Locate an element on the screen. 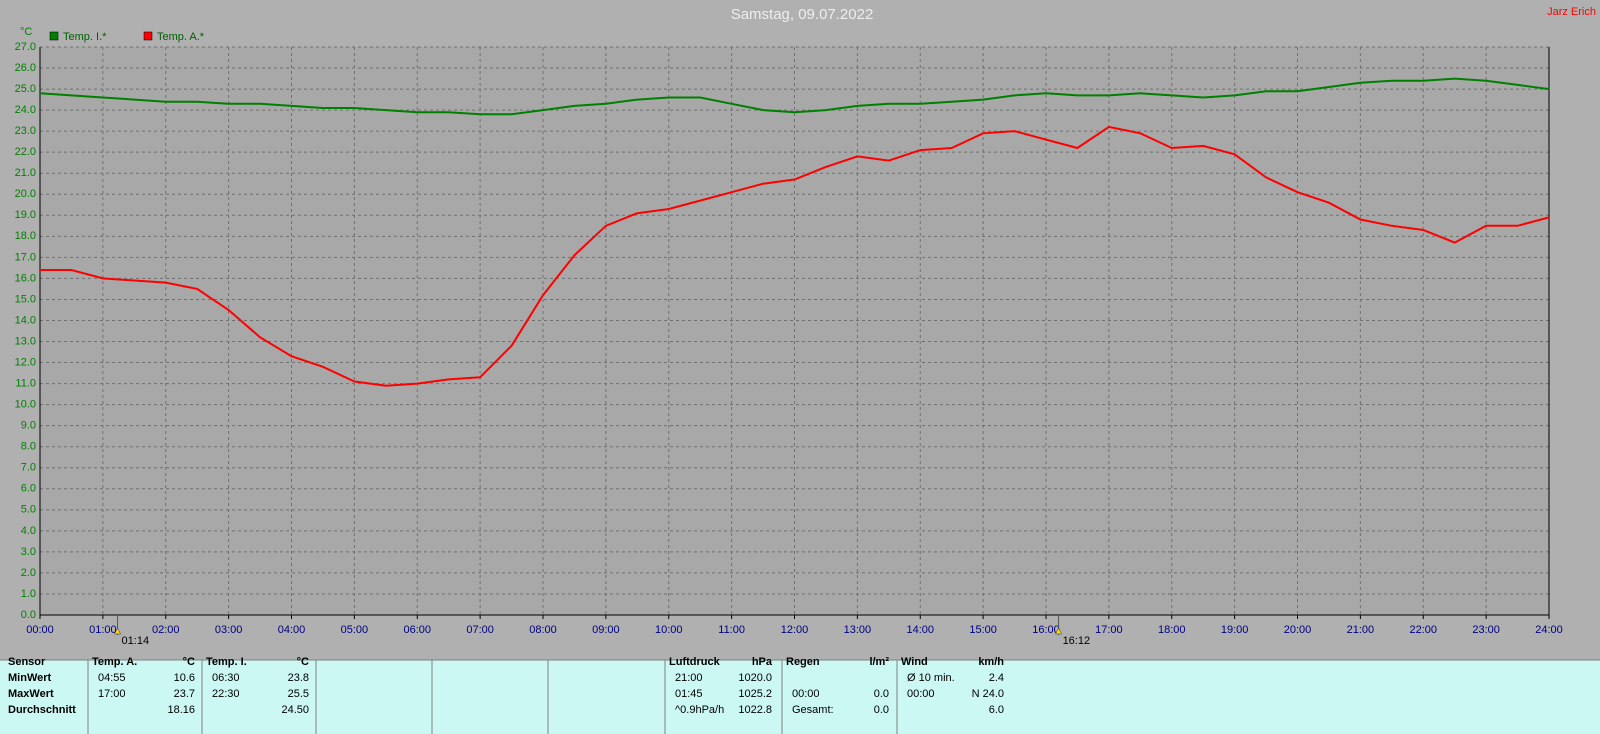 Image resolution: width=1600 pixels, height=734 pixels. x-tick-label: 16:00 is located at coordinates (1046, 630).